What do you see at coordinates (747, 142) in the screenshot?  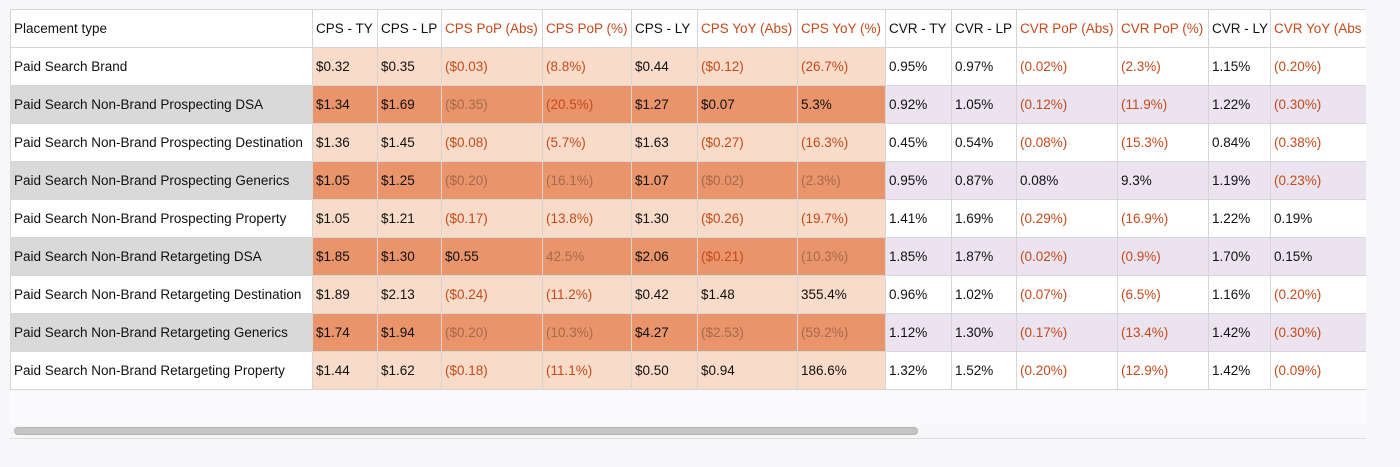 I see `metric-cell: ($0.27)` at bounding box center [747, 142].